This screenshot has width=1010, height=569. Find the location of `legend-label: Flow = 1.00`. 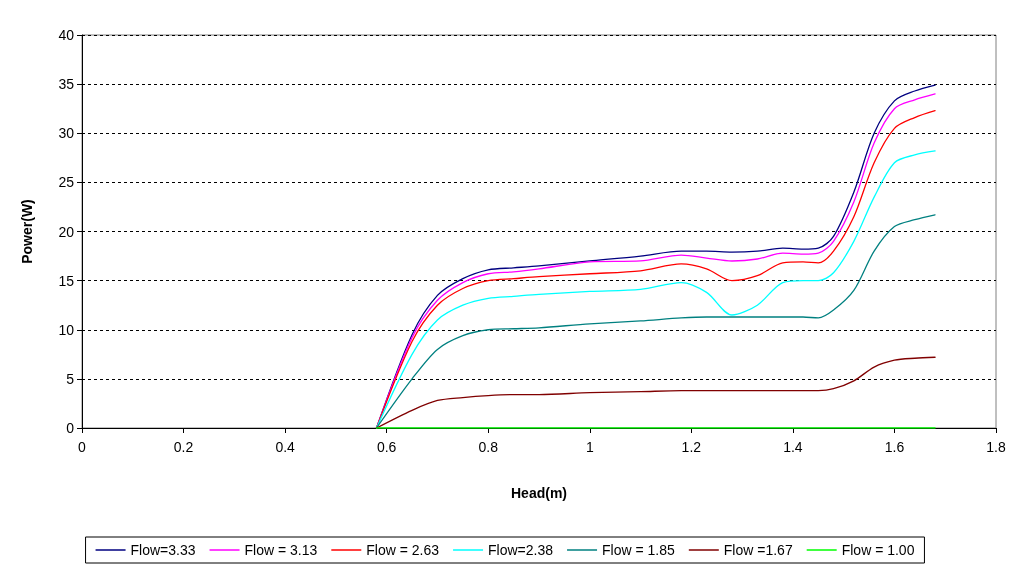

legend-label: Flow = 1.00 is located at coordinates (878, 550).